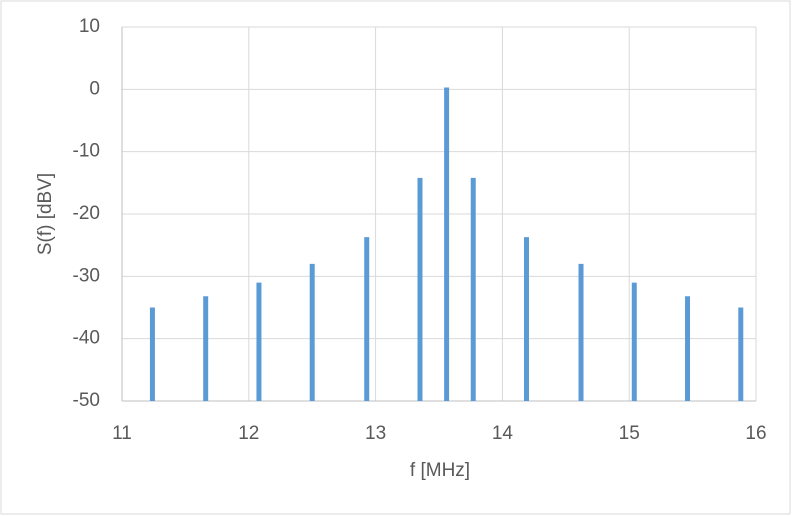 Image resolution: width=792 pixels, height=516 pixels. What do you see at coordinates (248, 433) in the screenshot?
I see `x-tick-label: 12` at bounding box center [248, 433].